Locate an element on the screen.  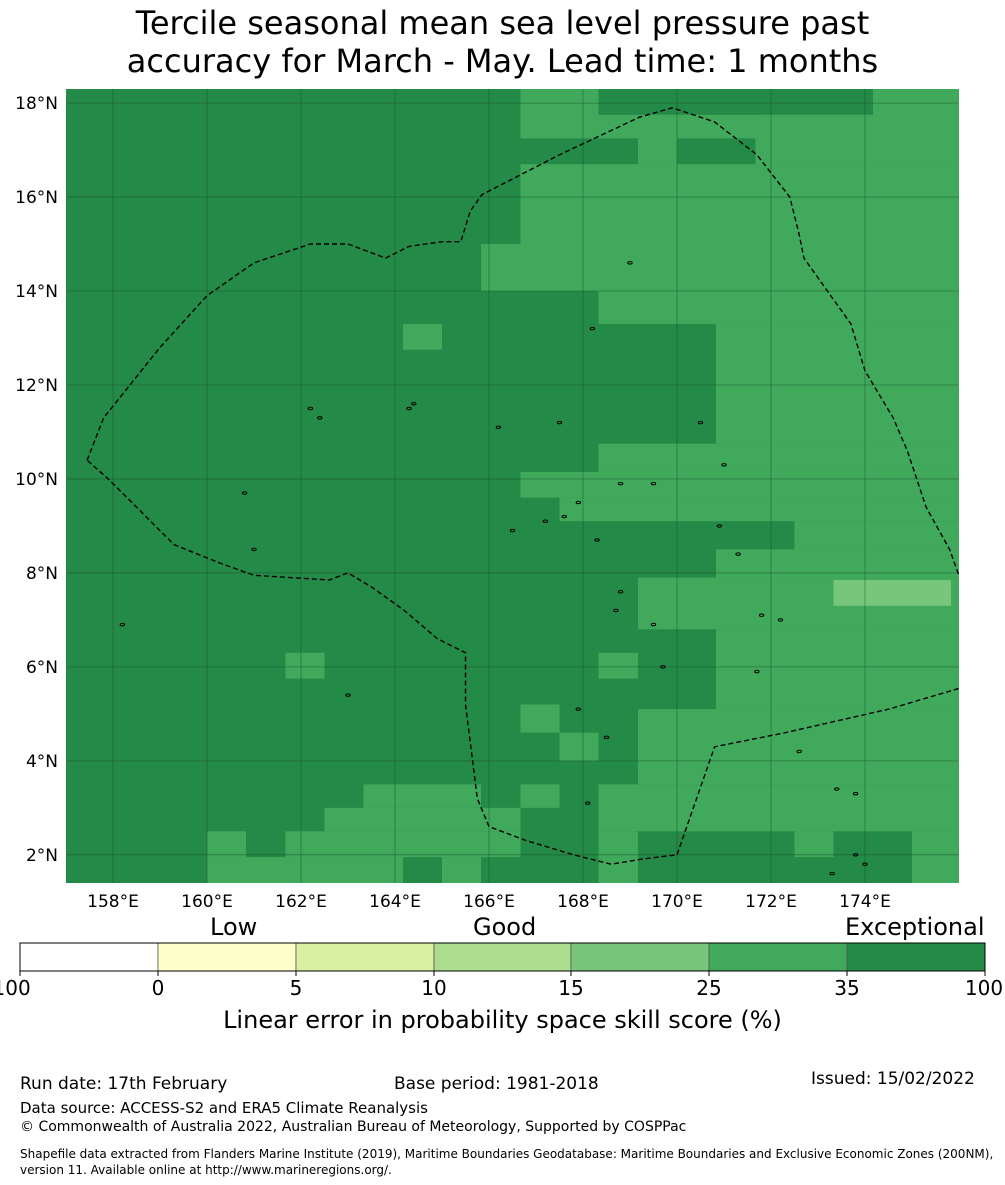
longitude-label: 158°E is located at coordinates (113, 902).